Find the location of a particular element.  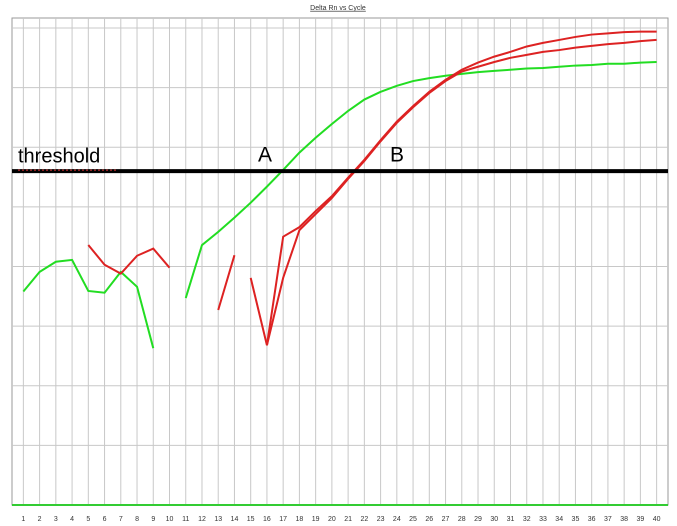

x-tick-label: 18 is located at coordinates (300, 519).